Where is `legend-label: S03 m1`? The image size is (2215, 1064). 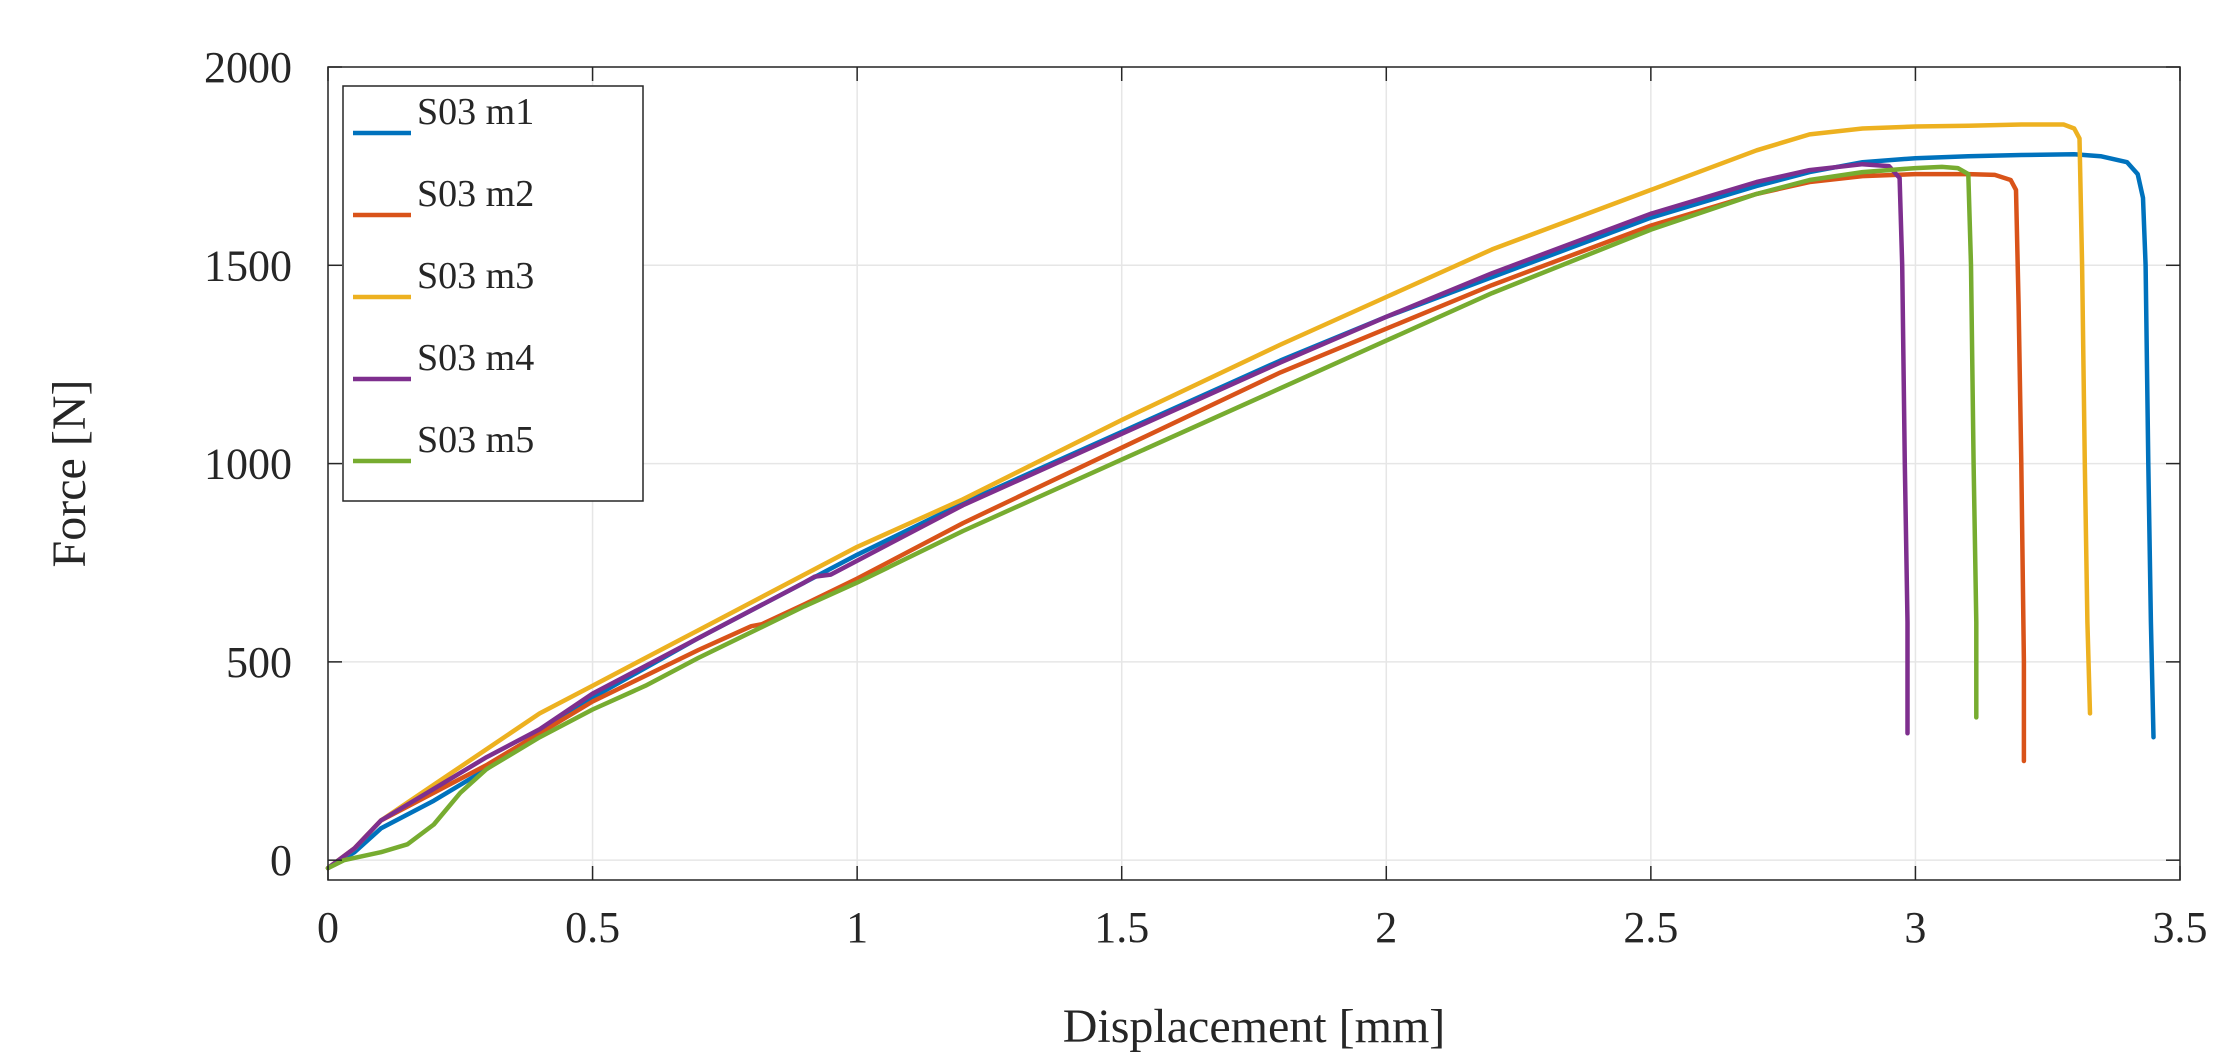
legend-label: S03 m1 is located at coordinates (475, 112).